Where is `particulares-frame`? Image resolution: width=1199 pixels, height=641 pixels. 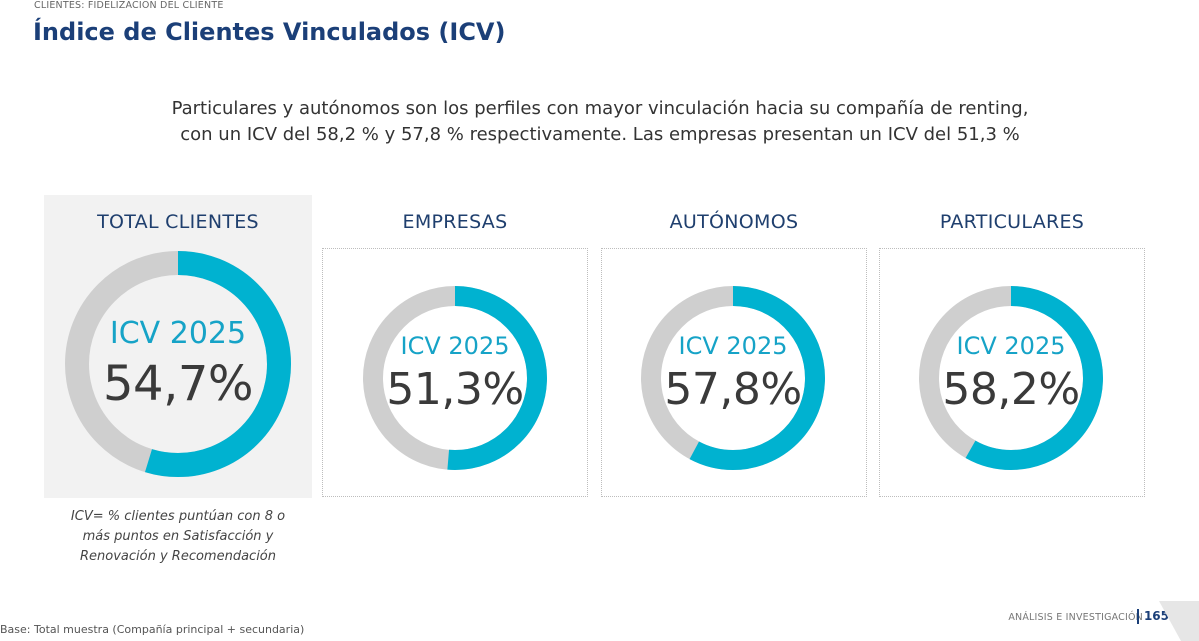
particulares-frame is located at coordinates (1012, 372).